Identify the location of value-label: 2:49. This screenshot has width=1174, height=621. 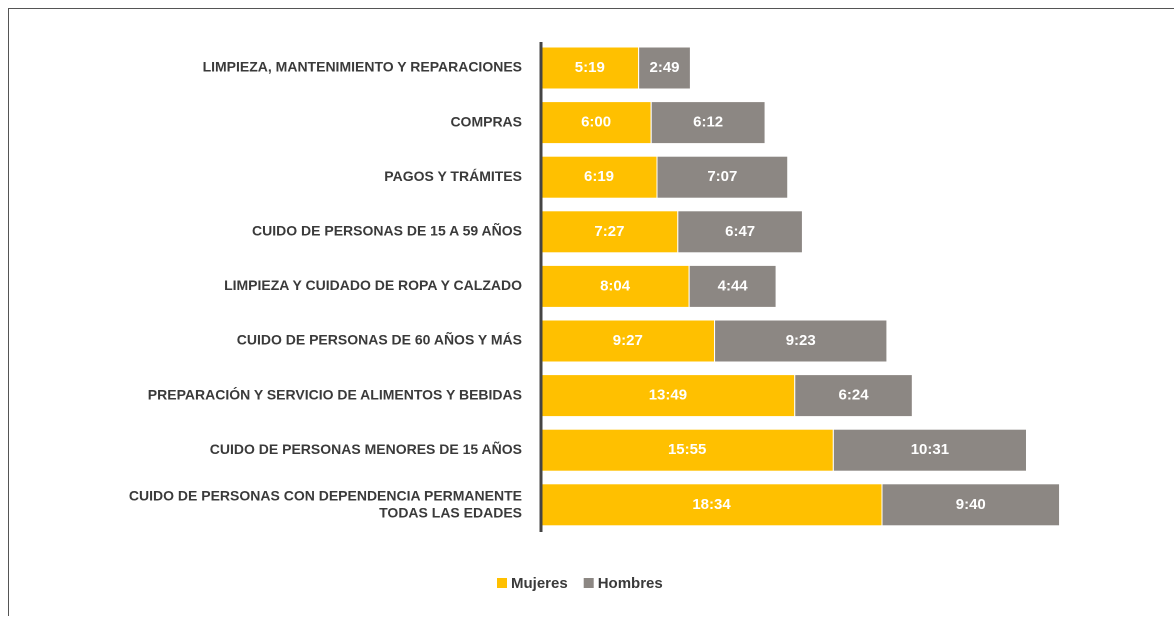
(665, 67).